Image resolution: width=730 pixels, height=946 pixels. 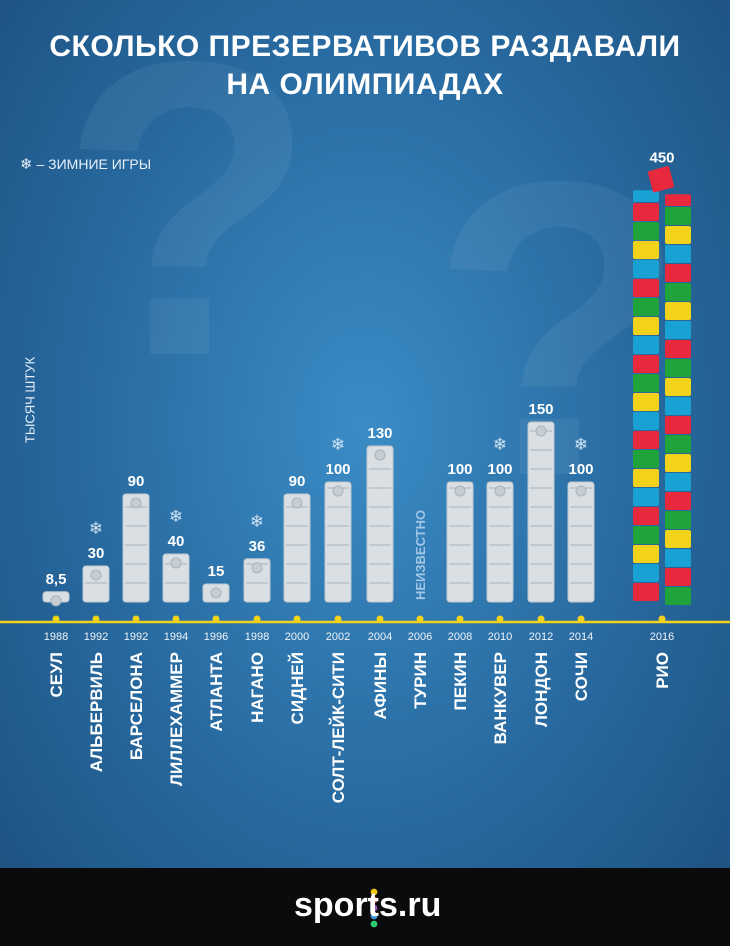 I want to click on year-label: 2000, so click(x=297, y=637).